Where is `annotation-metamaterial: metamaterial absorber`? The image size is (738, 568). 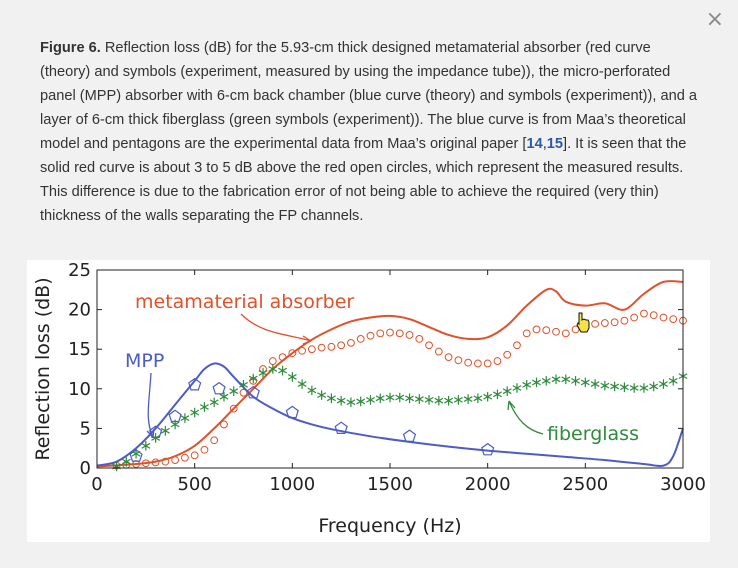 annotation-metamaterial: metamaterial absorber is located at coordinates (244, 302).